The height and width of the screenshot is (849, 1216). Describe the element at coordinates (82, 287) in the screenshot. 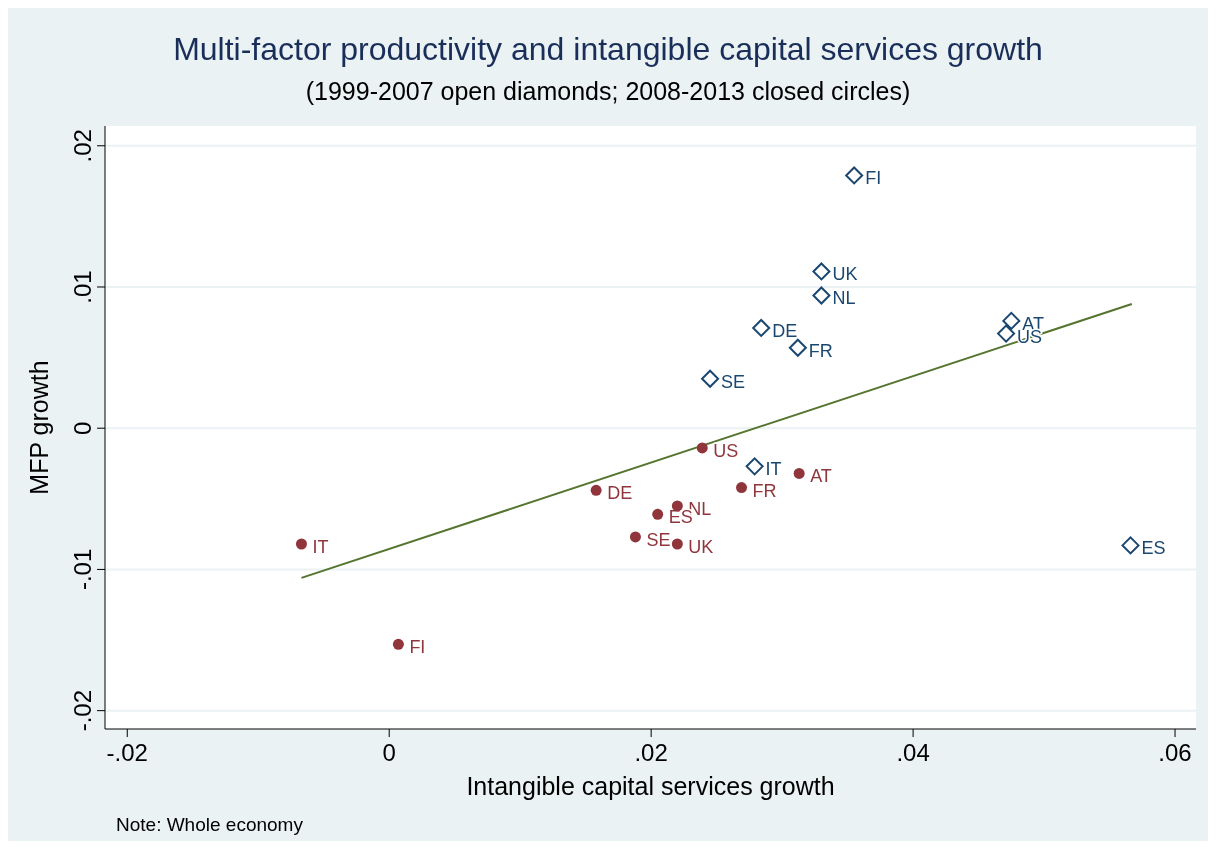

I see `y-tick-label: .01` at that location.